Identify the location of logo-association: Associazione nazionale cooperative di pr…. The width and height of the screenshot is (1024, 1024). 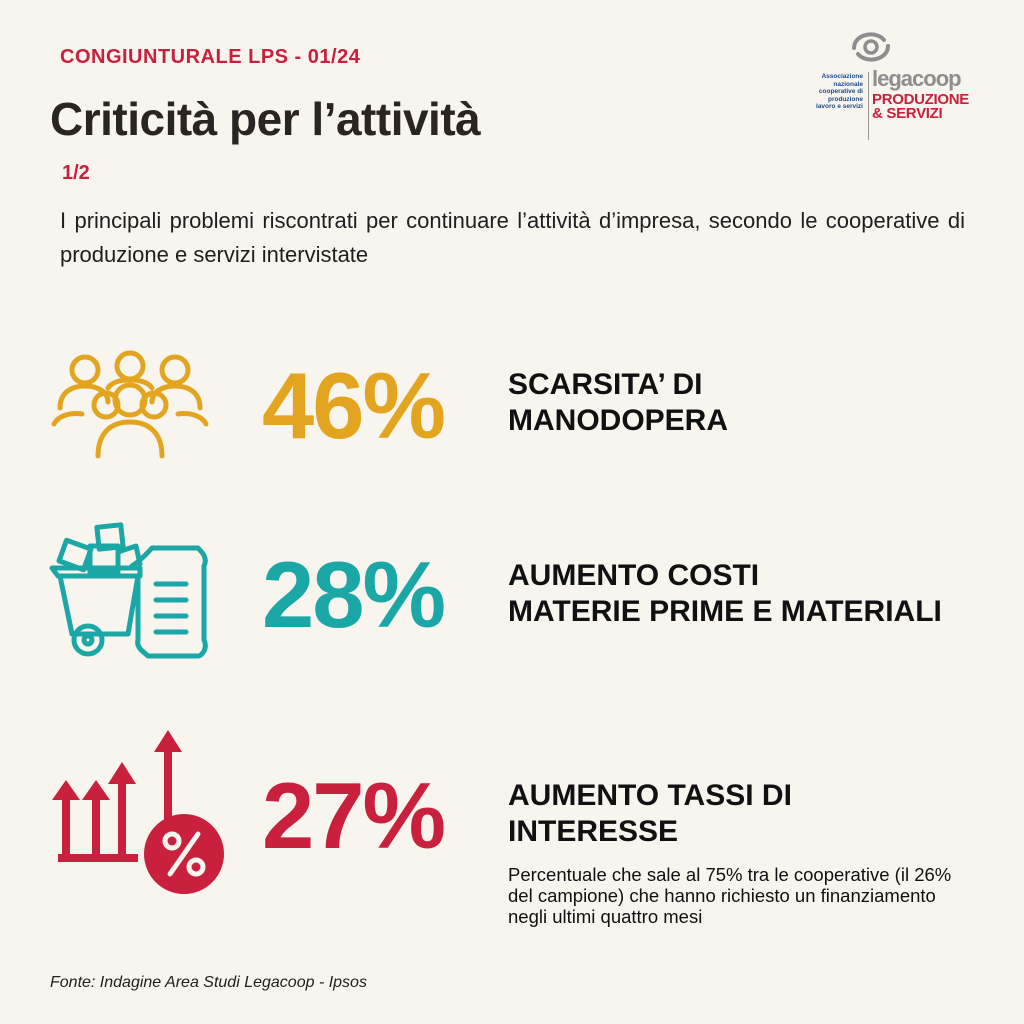
(839, 91).